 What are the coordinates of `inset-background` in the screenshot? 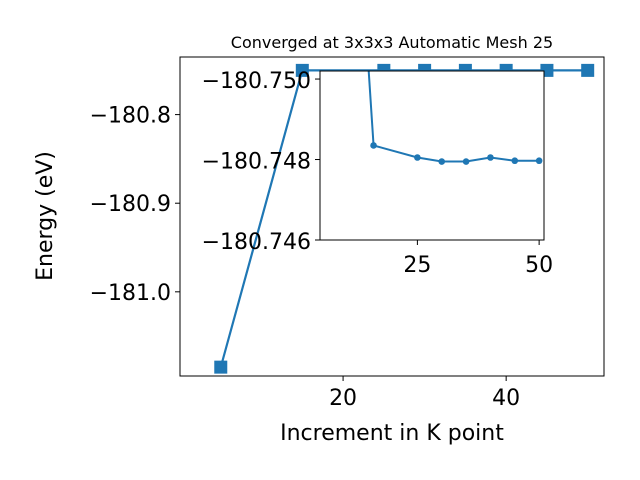 It's located at (432, 155).